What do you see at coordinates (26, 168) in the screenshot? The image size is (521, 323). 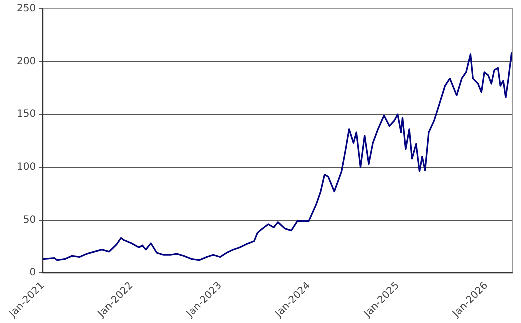 I see `y-tick-label: 100` at bounding box center [26, 168].